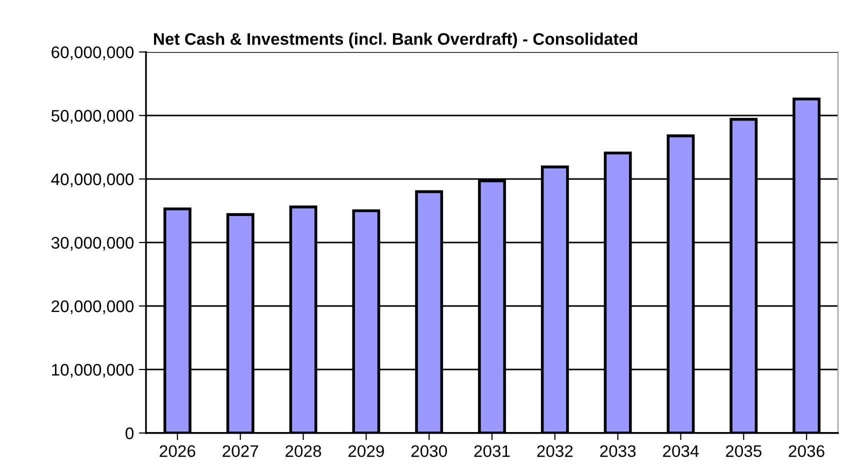 This screenshot has width=852, height=468. I want to click on x-tick-label: 2036, so click(806, 451).